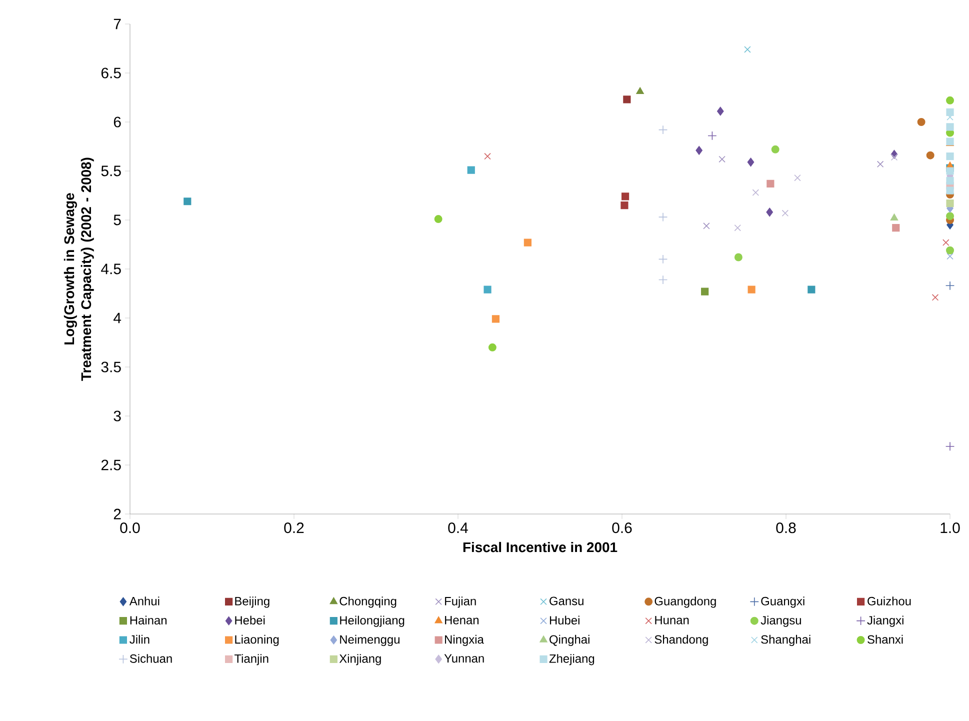 This screenshot has height=721, width=969. Describe the element at coordinates (257, 640) in the screenshot. I see `legend-label: Liaoning` at that location.